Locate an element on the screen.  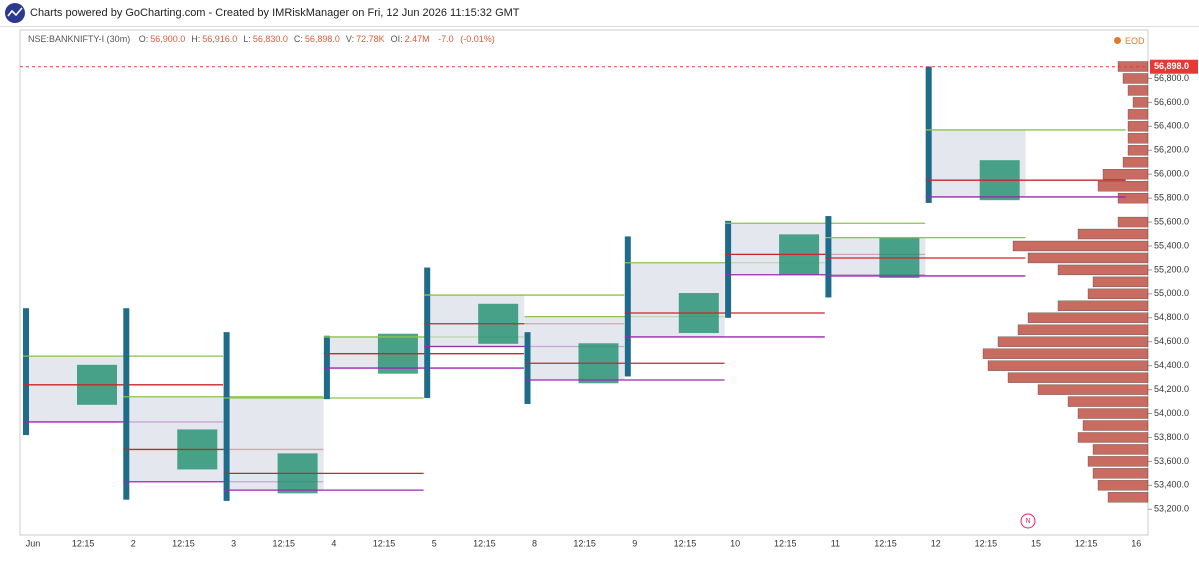
ohlc-value: 56,898.0 is located at coordinates (322, 39).